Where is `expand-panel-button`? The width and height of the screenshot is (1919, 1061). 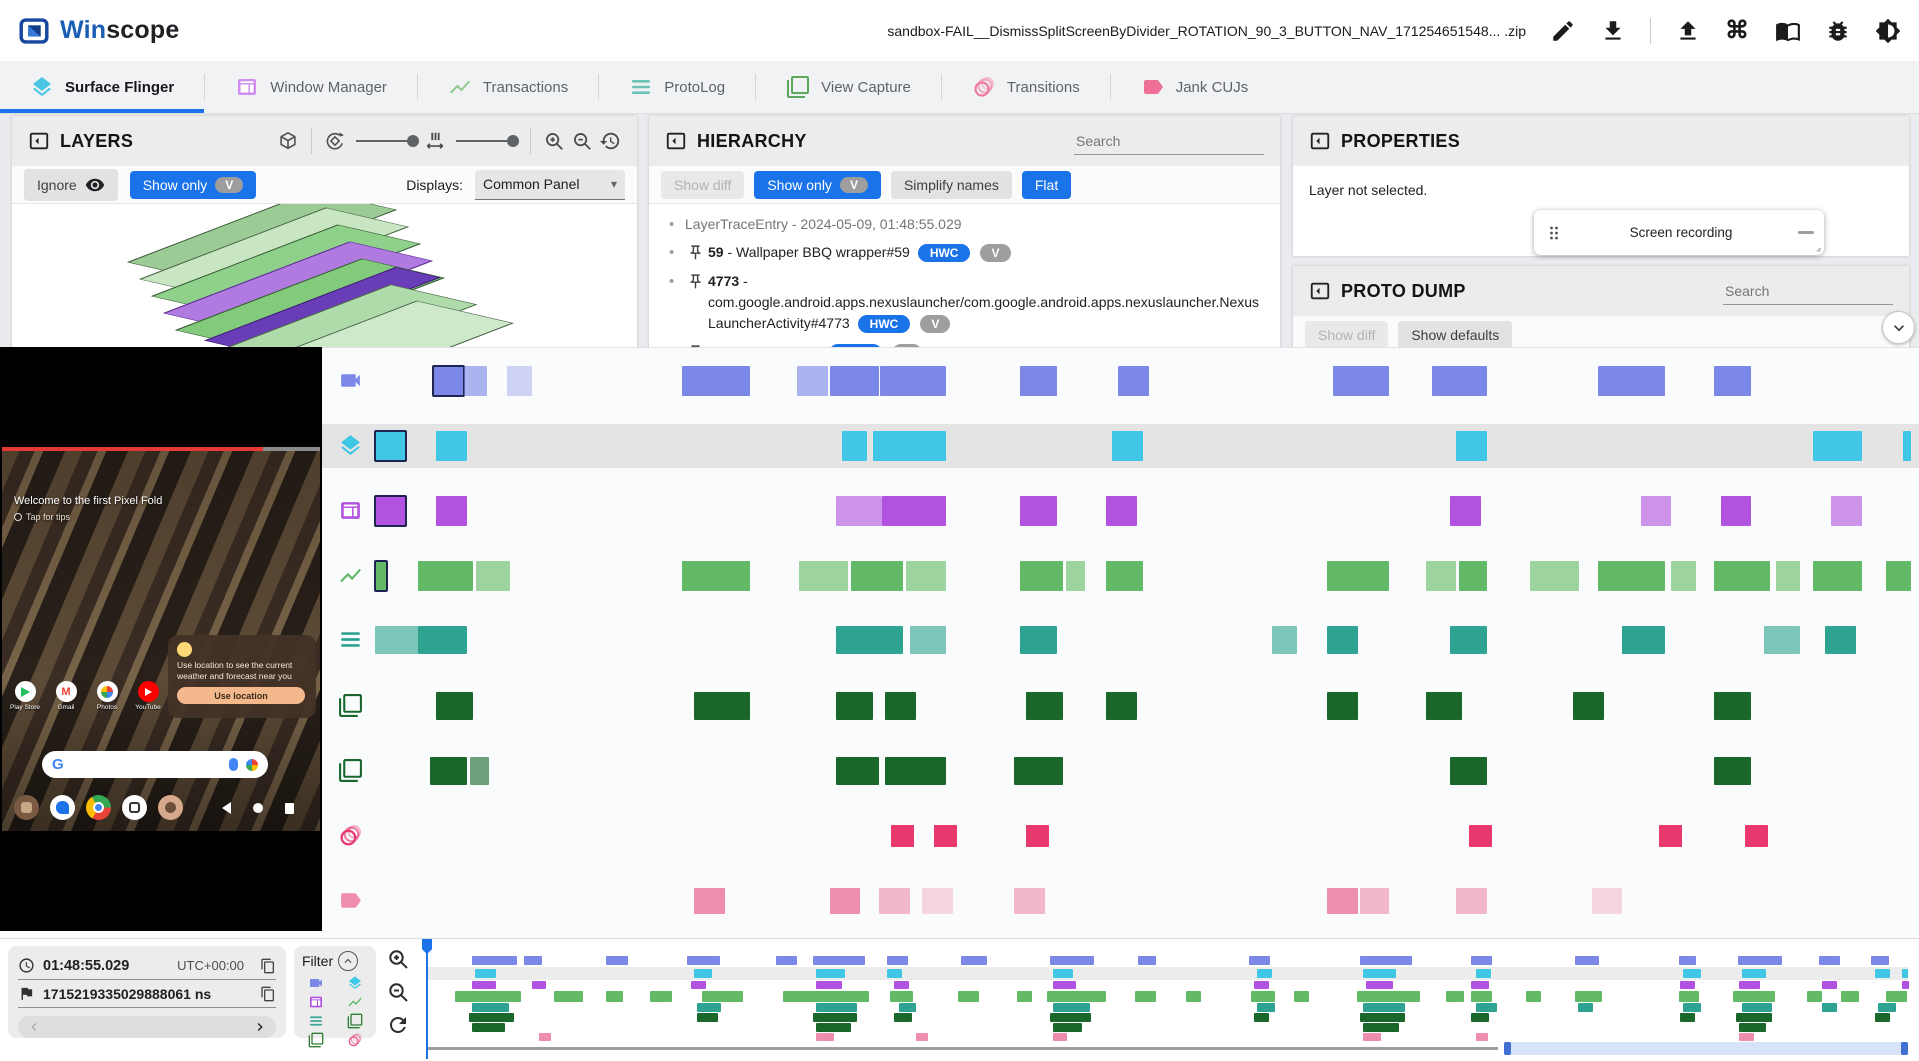
expand-panel-button is located at coordinates (1898, 327).